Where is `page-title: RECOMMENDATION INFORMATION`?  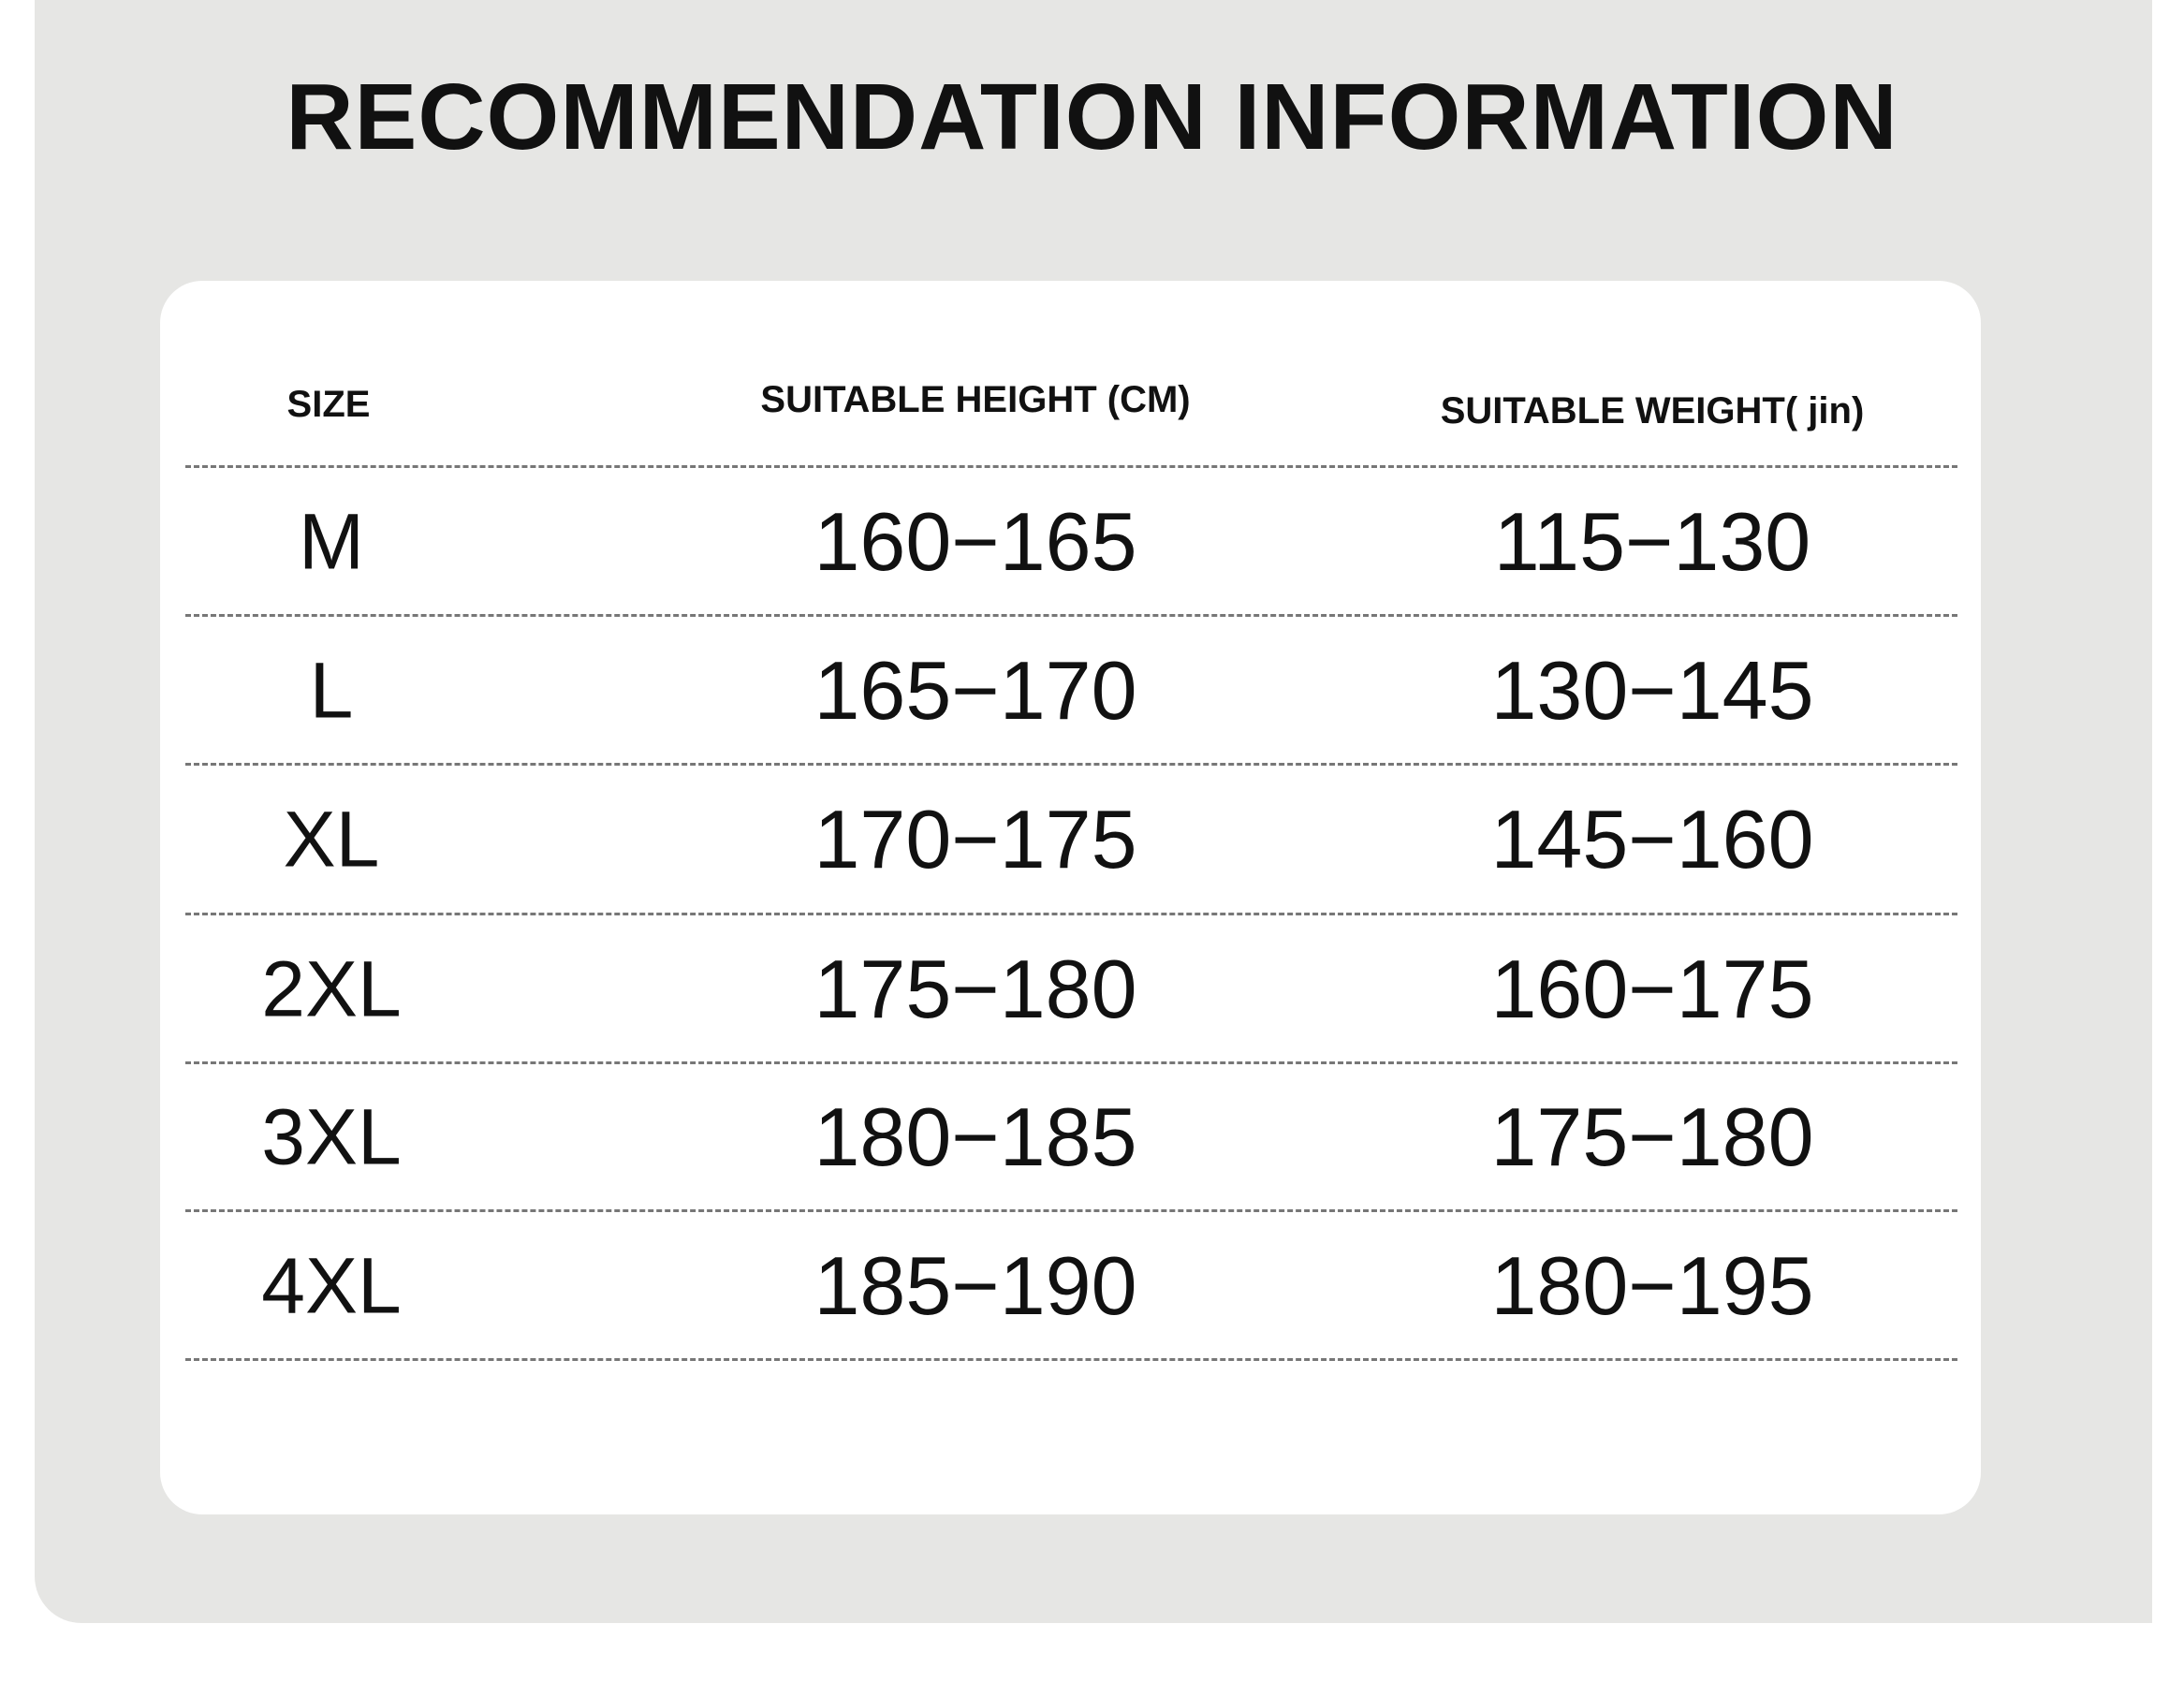 page-title: RECOMMENDATION INFORMATION is located at coordinates (1092, 117).